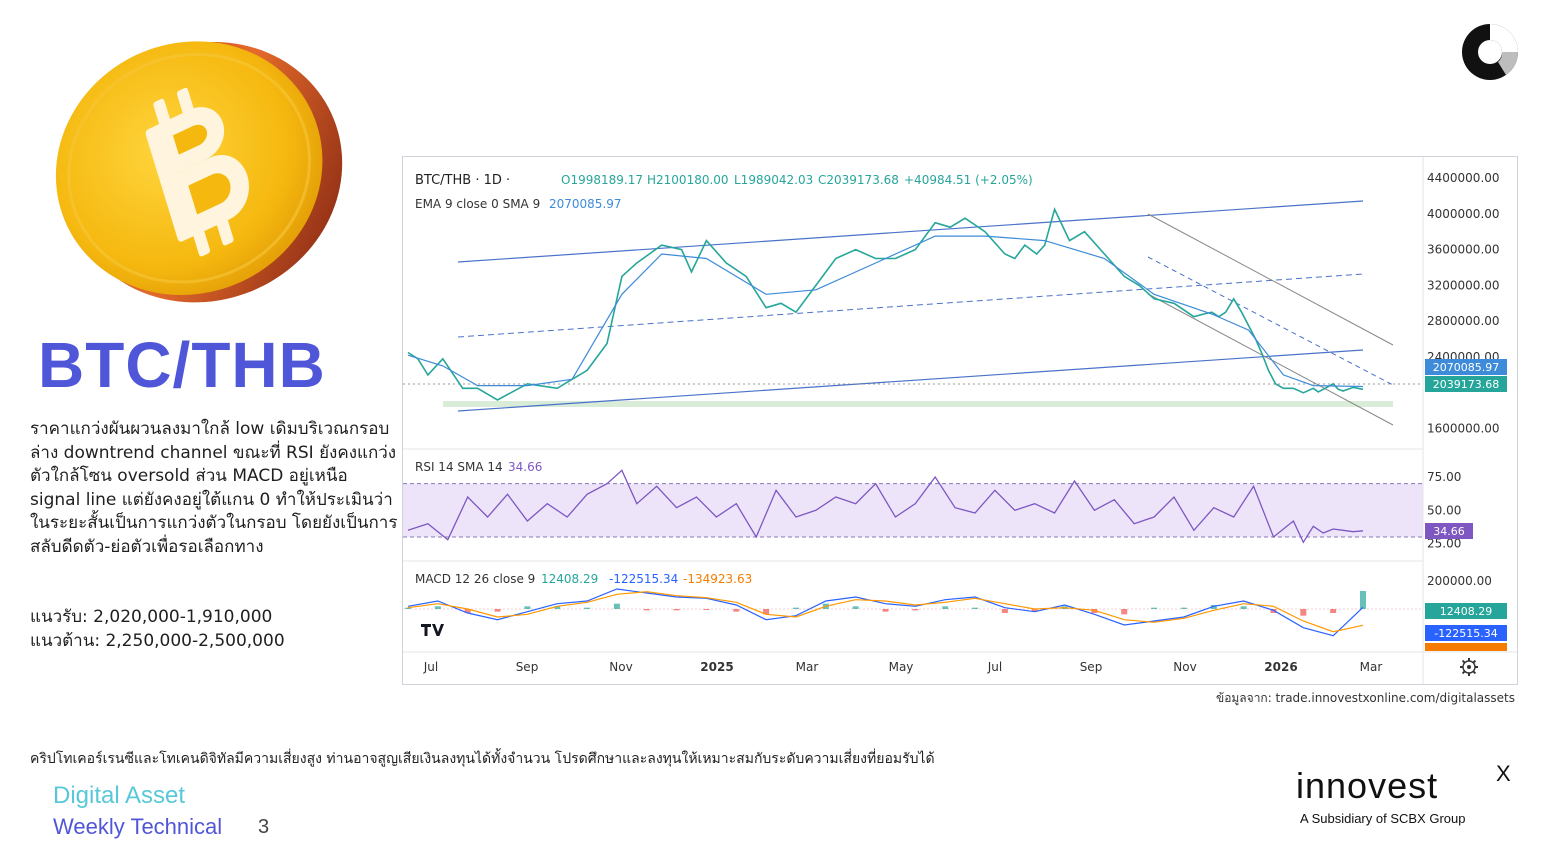 The image size is (1549, 868). What do you see at coordinates (182, 365) in the screenshot?
I see `page-title: BTC/THB` at bounding box center [182, 365].